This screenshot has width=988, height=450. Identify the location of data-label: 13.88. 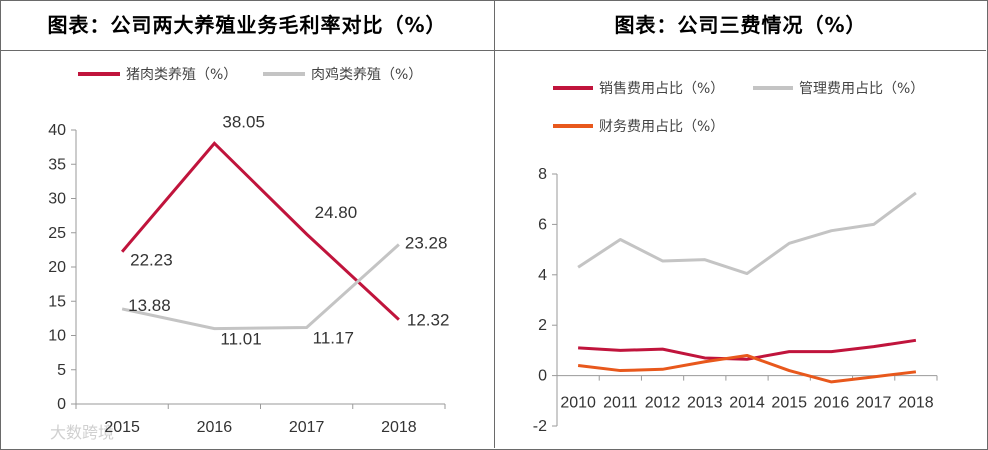
(149, 305).